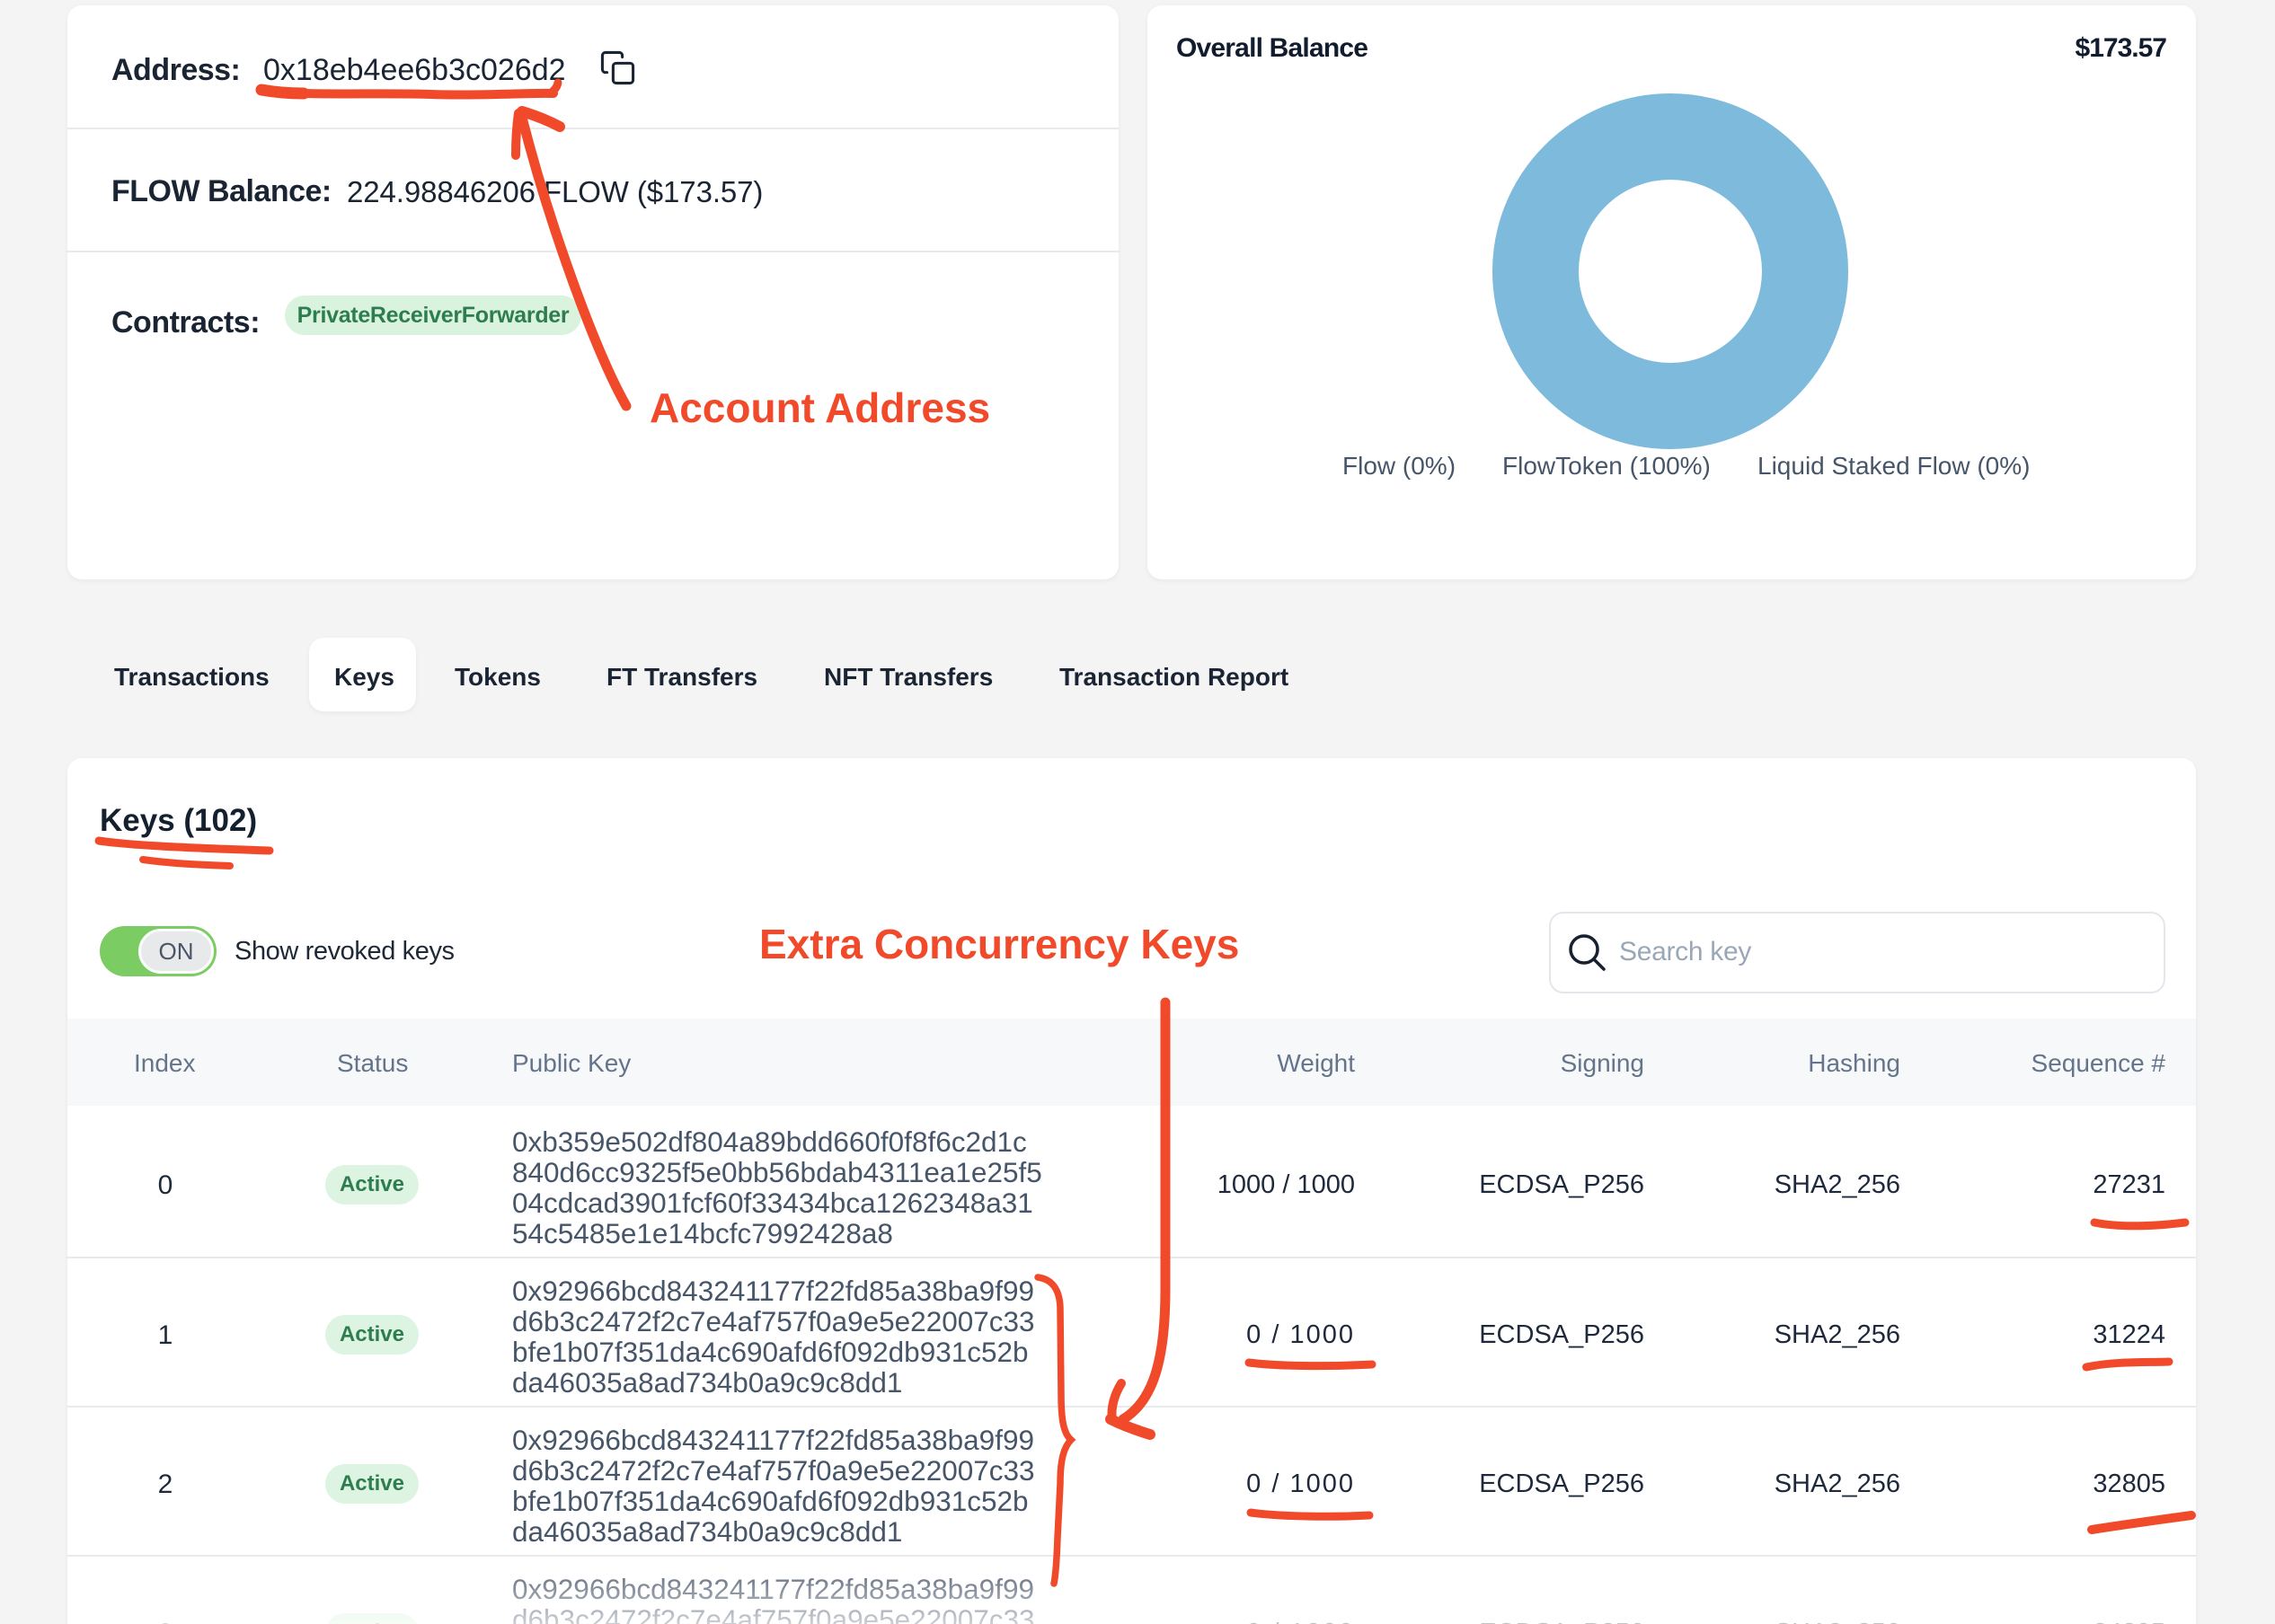 This screenshot has width=2275, height=1624. I want to click on svg-text: Extra Concurrency Keys, so click(999, 944).